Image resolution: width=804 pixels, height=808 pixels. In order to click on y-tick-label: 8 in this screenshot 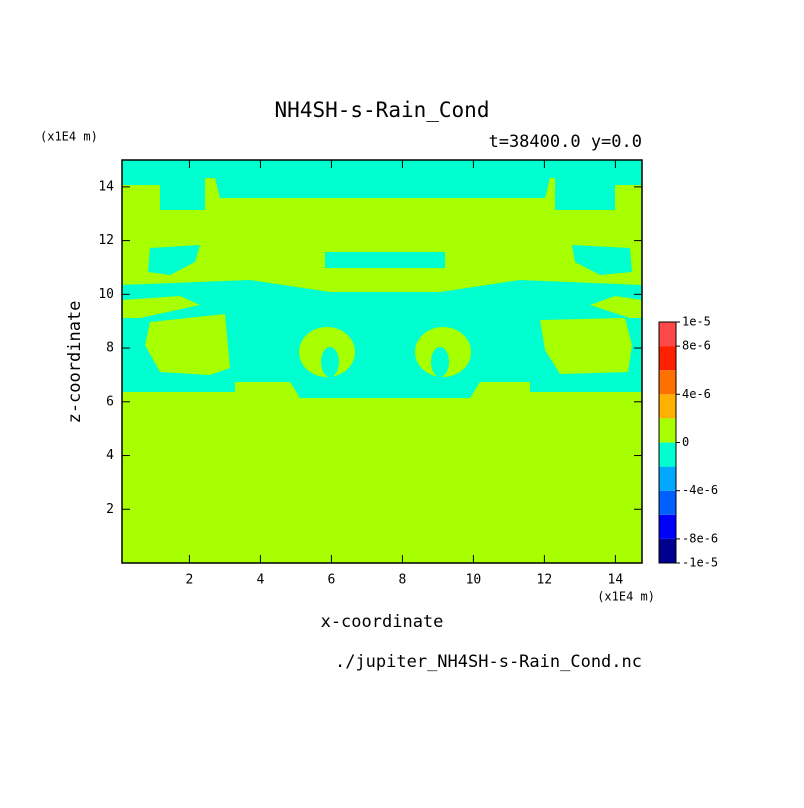, I will do `click(110, 348)`.